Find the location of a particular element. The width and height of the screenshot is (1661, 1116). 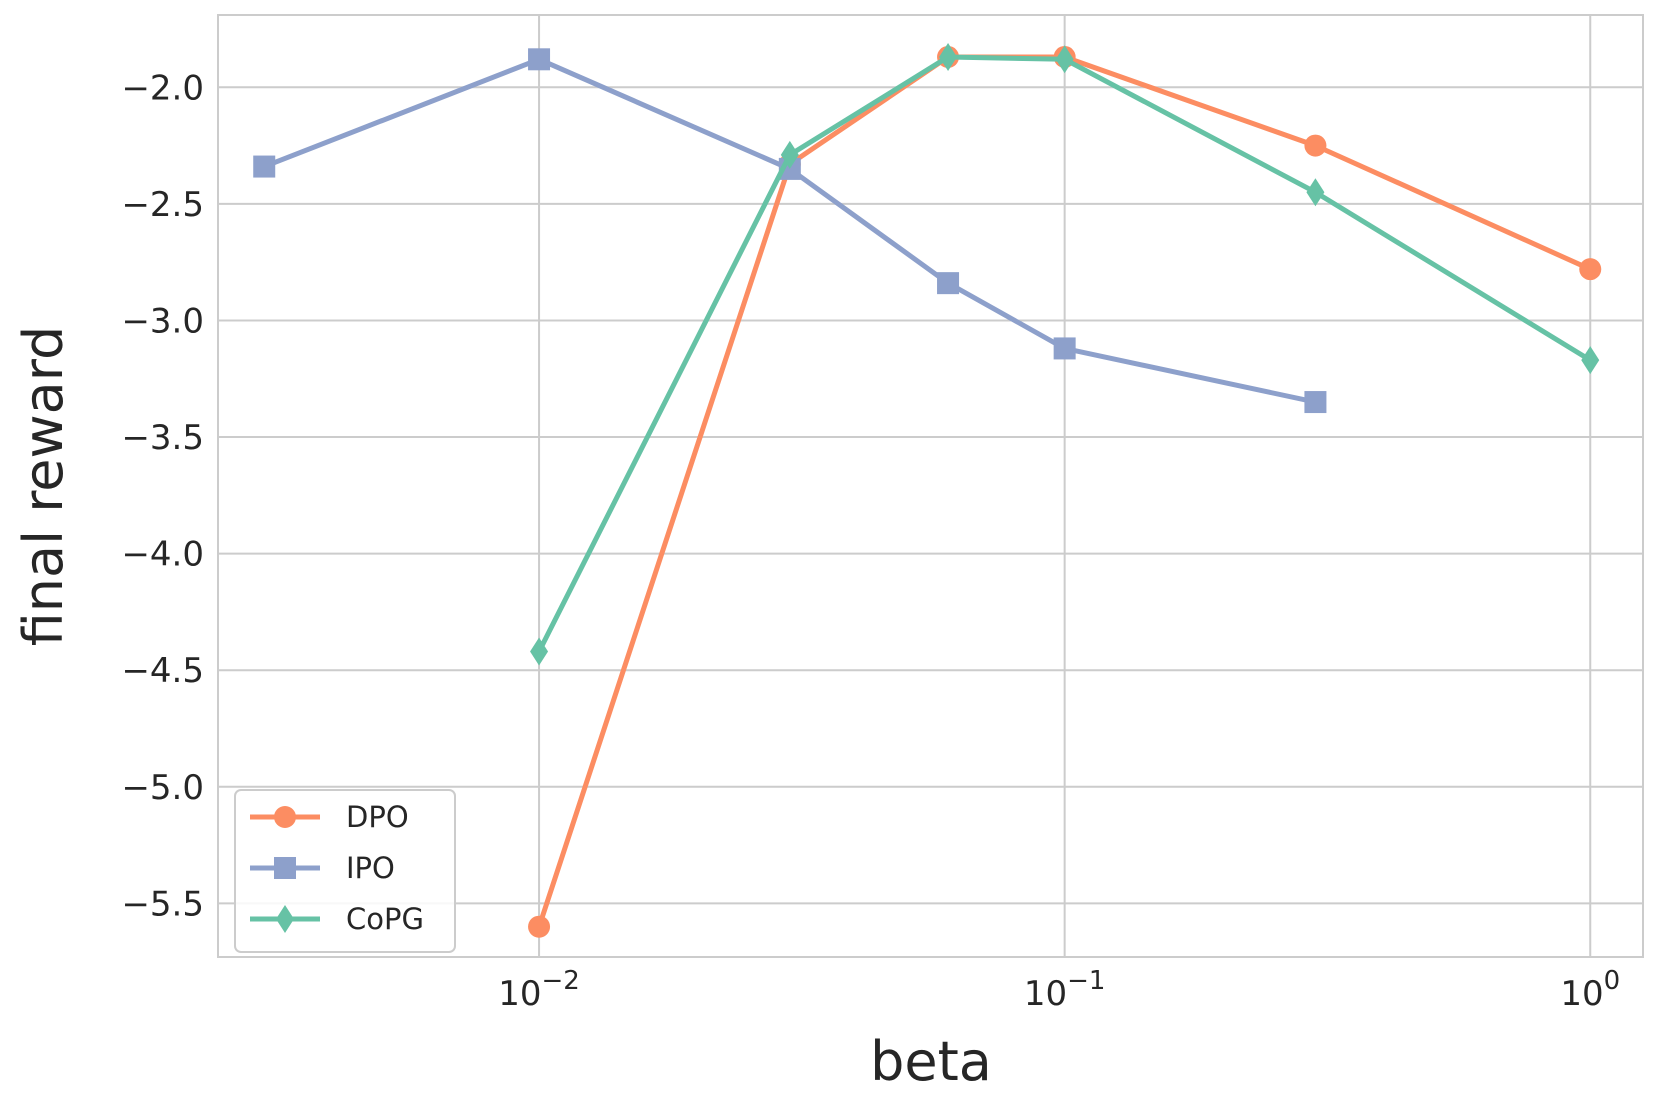

x-tick-label: 10⁻¹ is located at coordinates (1065, 990).